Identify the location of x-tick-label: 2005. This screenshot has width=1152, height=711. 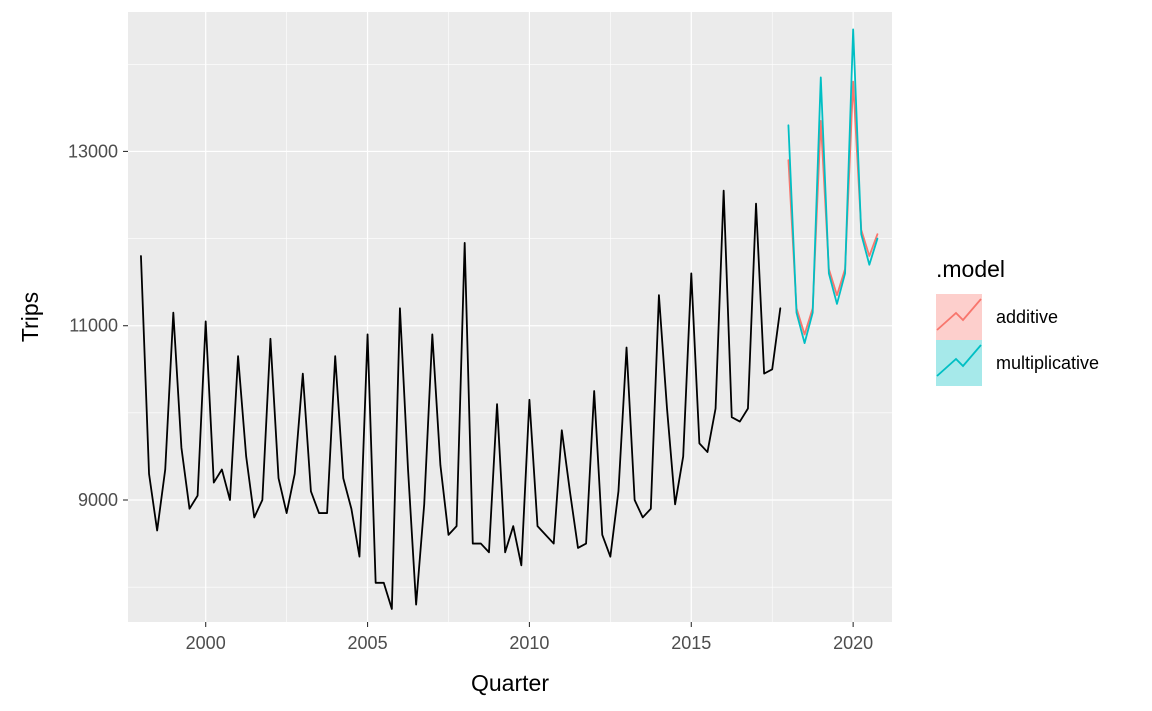
(368, 643).